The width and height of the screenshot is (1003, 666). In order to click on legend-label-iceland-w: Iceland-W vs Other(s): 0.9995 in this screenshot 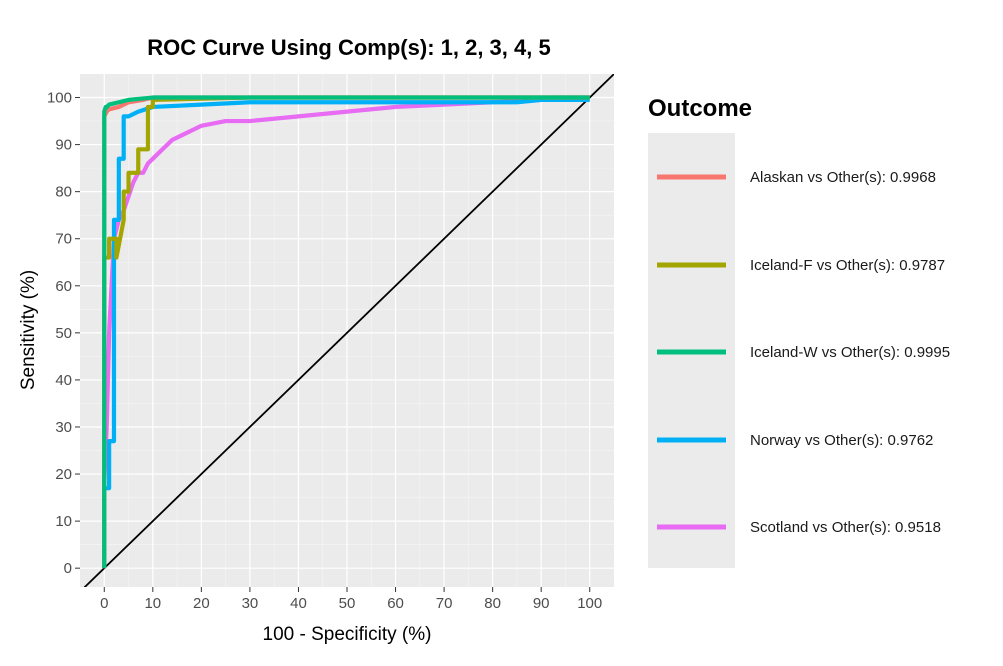, I will do `click(850, 352)`.